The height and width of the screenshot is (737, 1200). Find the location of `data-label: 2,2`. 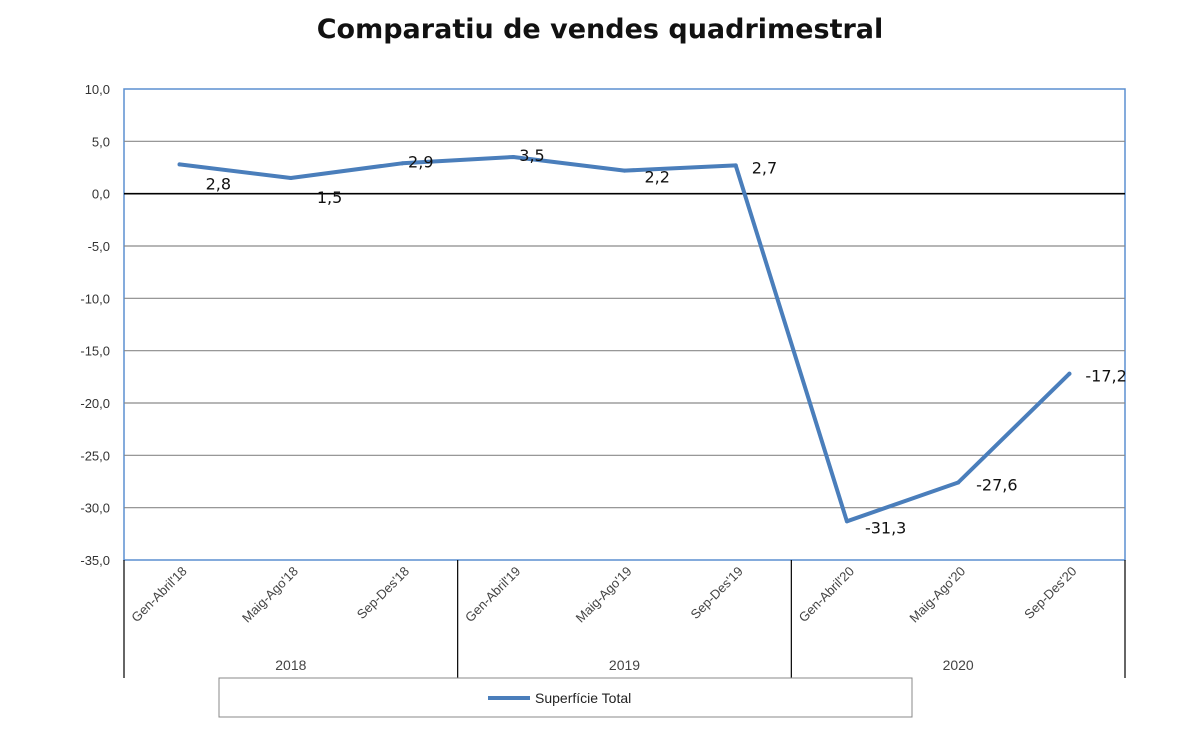

data-label: 2,2 is located at coordinates (657, 177).